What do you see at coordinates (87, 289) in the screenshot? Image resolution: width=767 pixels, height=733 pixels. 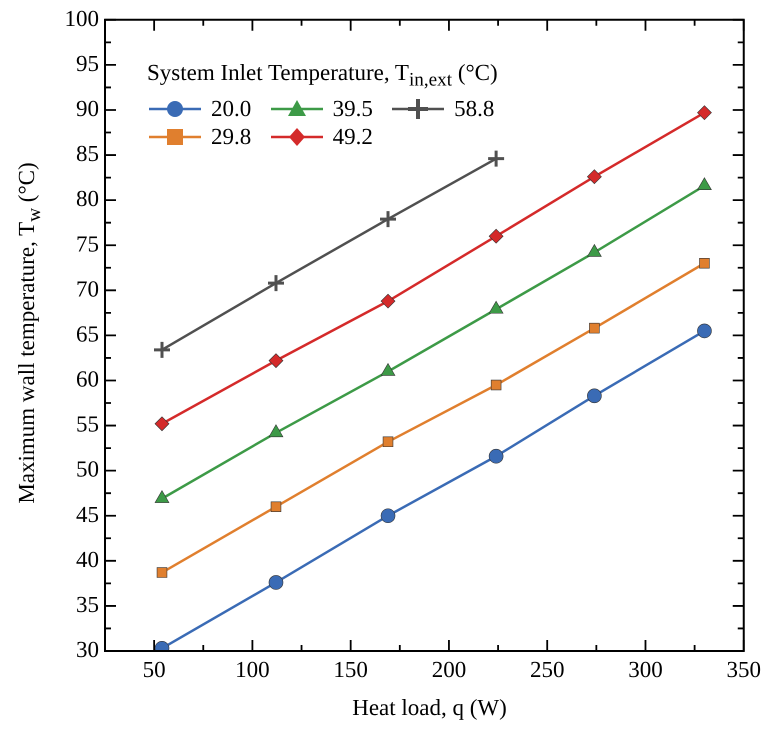 I see `y-tick-label: 70` at bounding box center [87, 289].